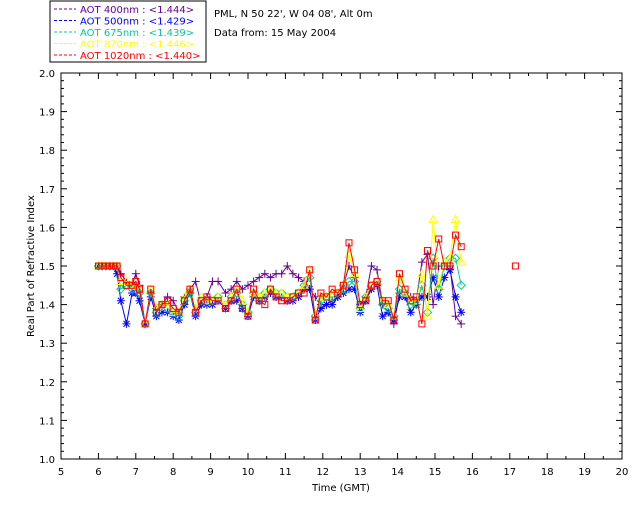 This screenshot has height=512, width=640. What do you see at coordinates (248, 472) in the screenshot?
I see `x-tick-label: 10` at bounding box center [248, 472].